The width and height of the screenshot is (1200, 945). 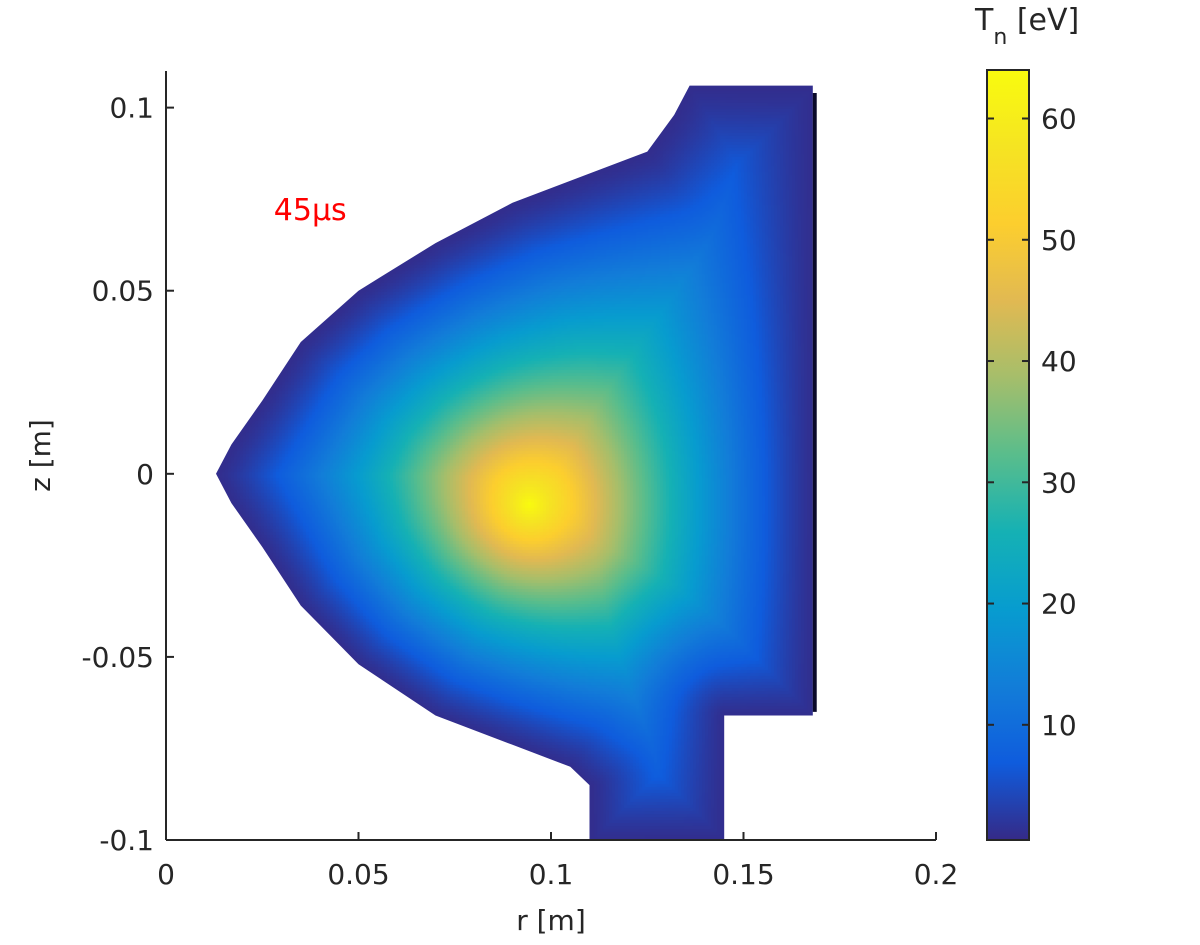 I want to click on colorbar-ticks: 10 20 30 40 50 60, so click(x=1032, y=422).